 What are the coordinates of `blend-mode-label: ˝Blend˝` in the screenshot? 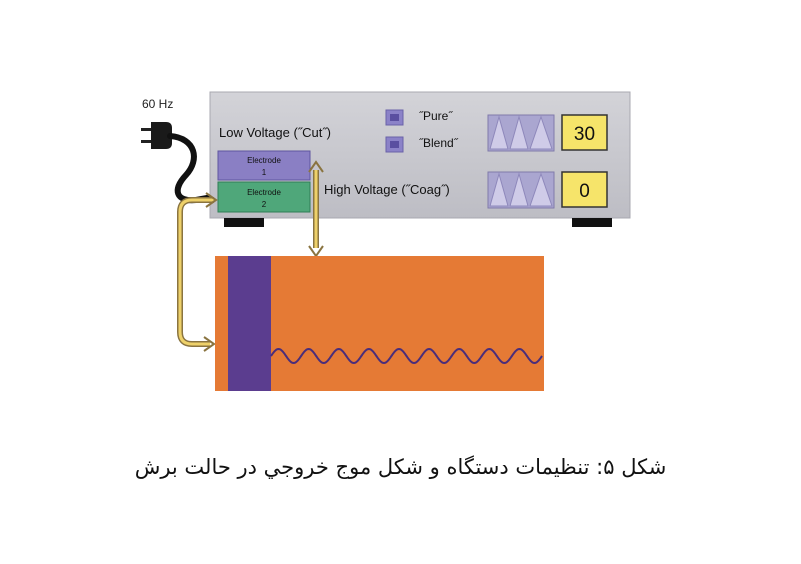 It's located at (439, 143).